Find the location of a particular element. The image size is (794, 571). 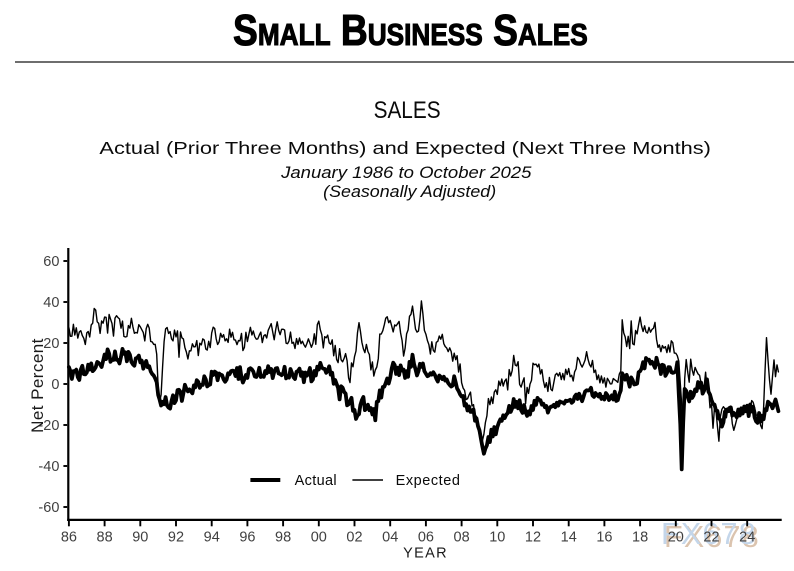

svg-text: 22 is located at coordinates (711, 538).